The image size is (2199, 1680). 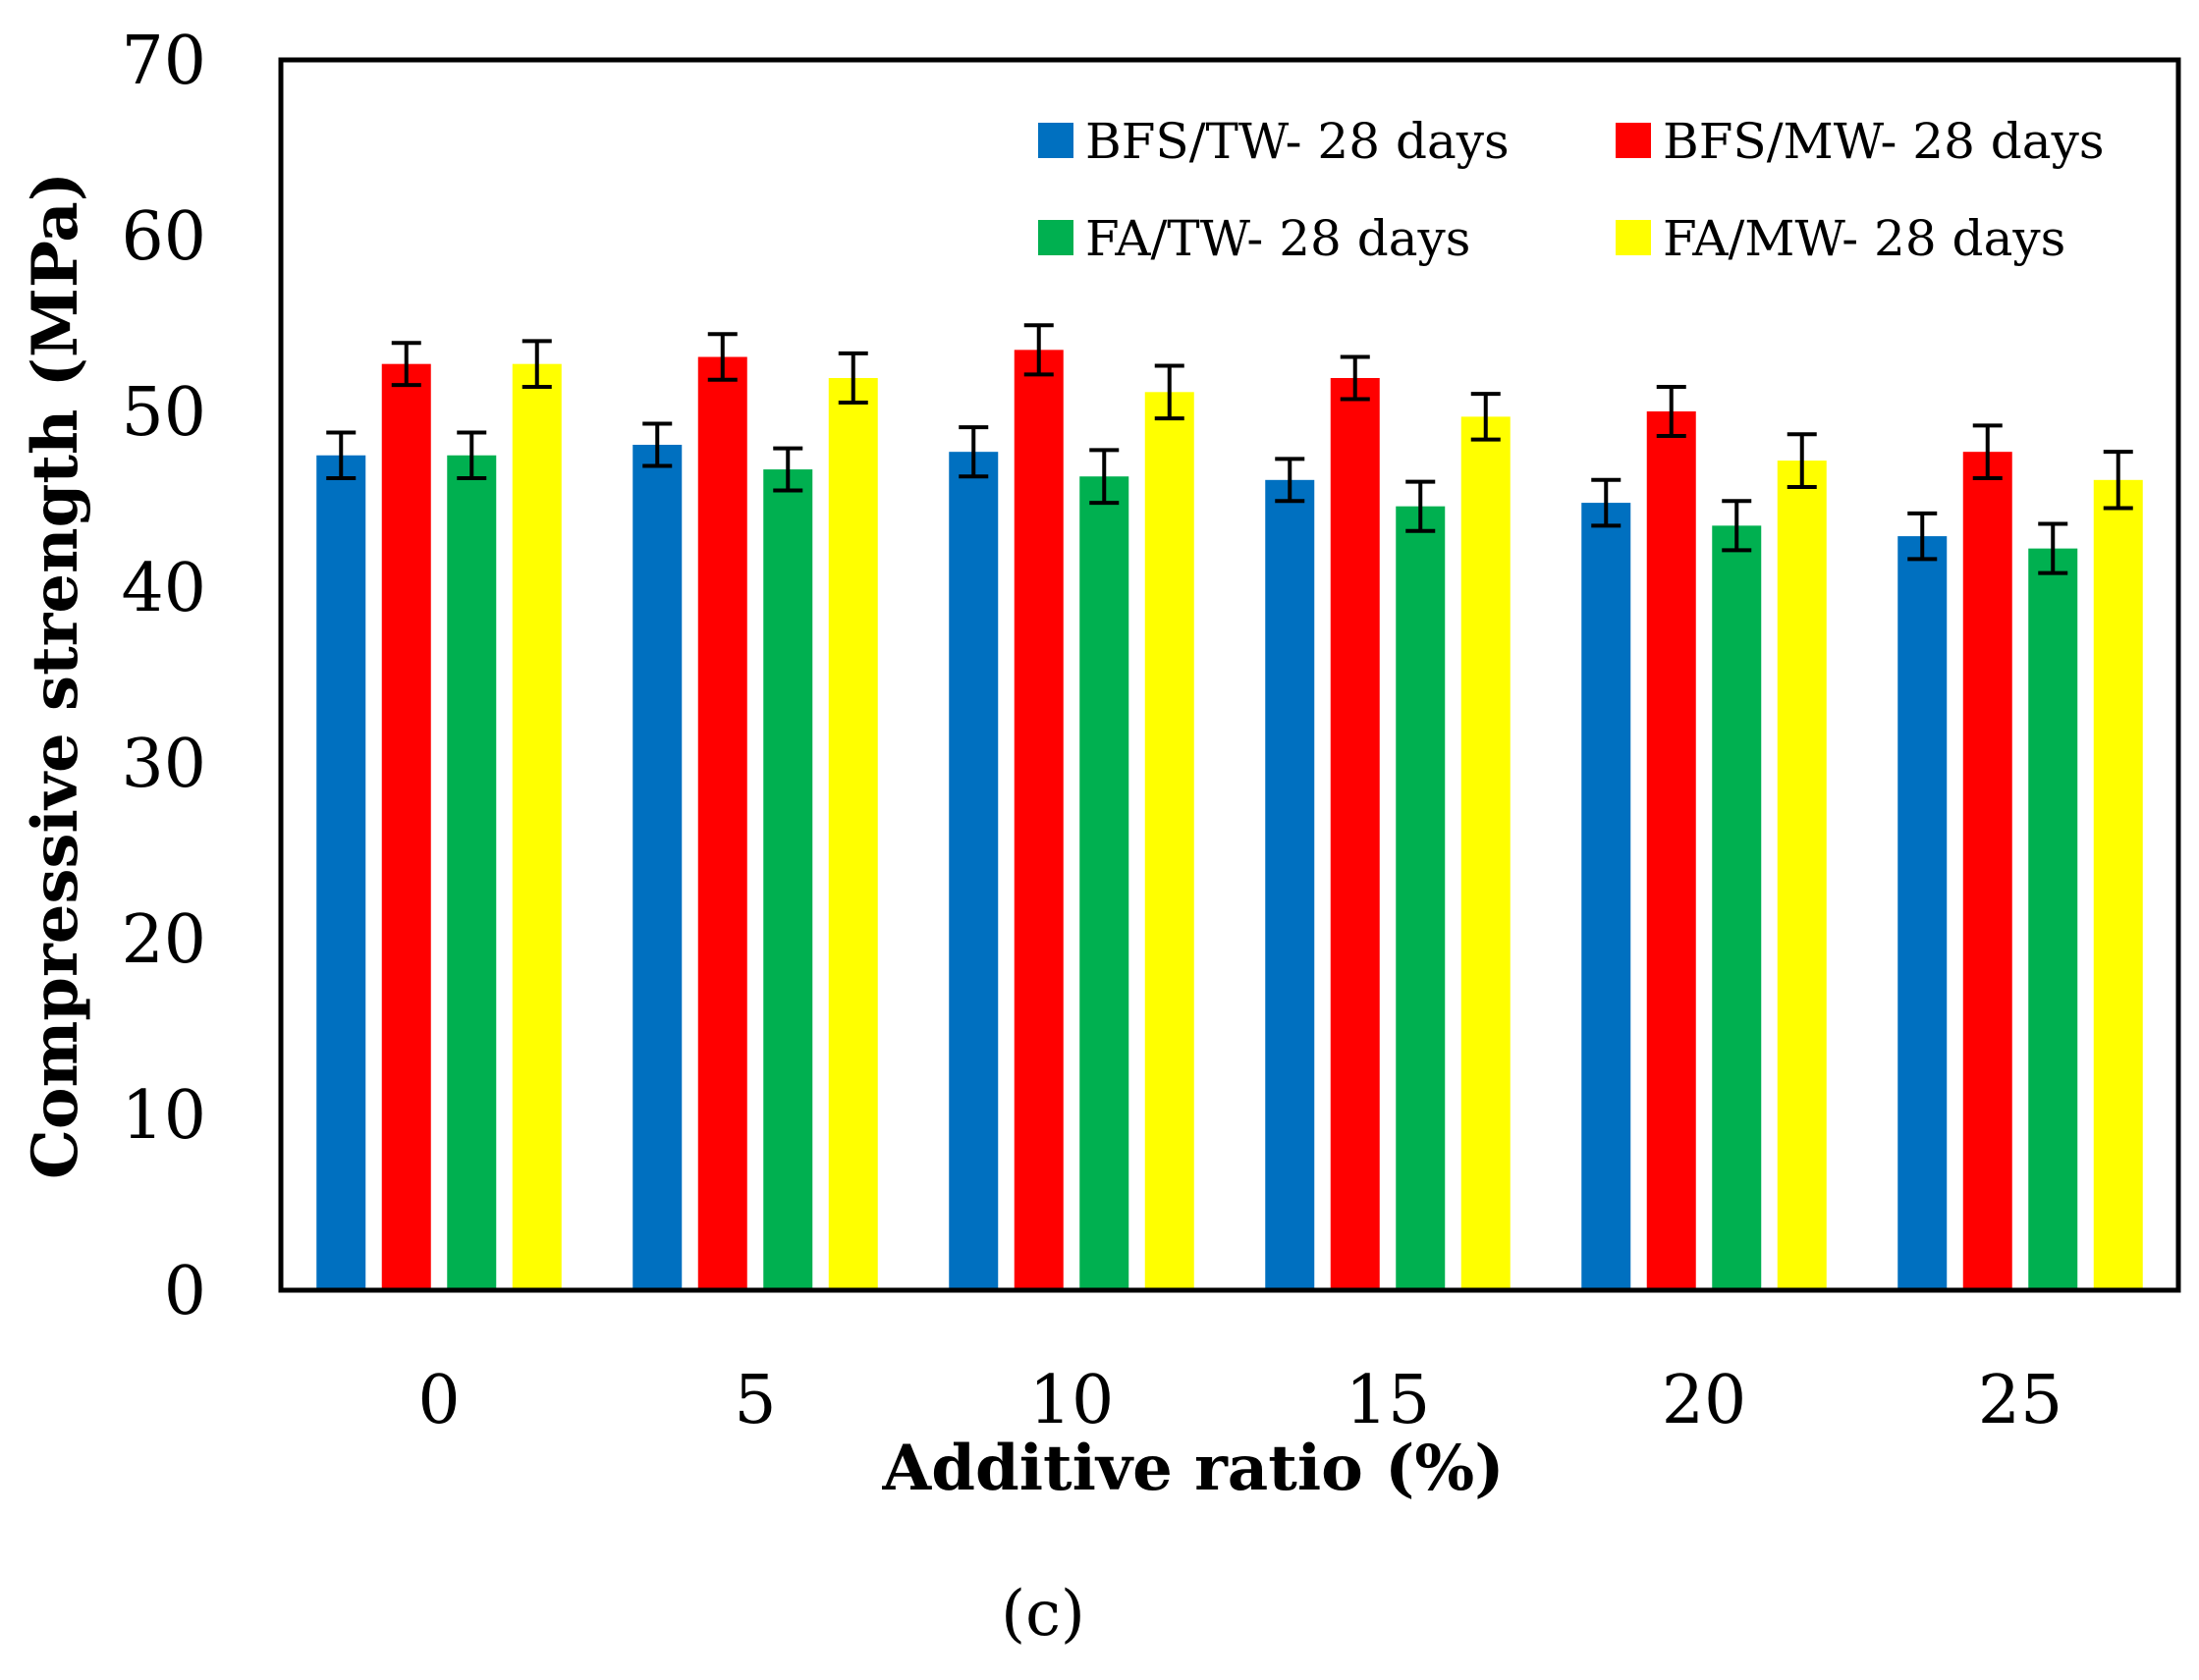 What do you see at coordinates (1043, 1614) in the screenshot?
I see `panel-label: (c)` at bounding box center [1043, 1614].